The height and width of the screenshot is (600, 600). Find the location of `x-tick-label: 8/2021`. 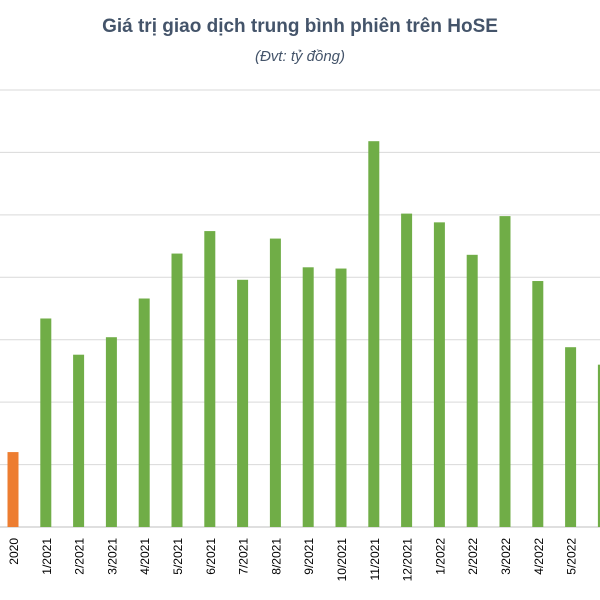

x-tick-label: 8/2021 is located at coordinates (276, 556).